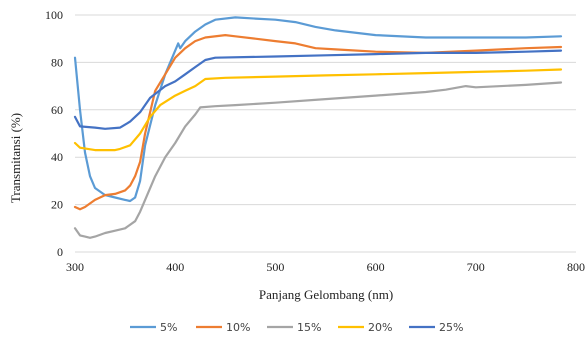  I want to click on legend-label: 15%, so click(309, 327).